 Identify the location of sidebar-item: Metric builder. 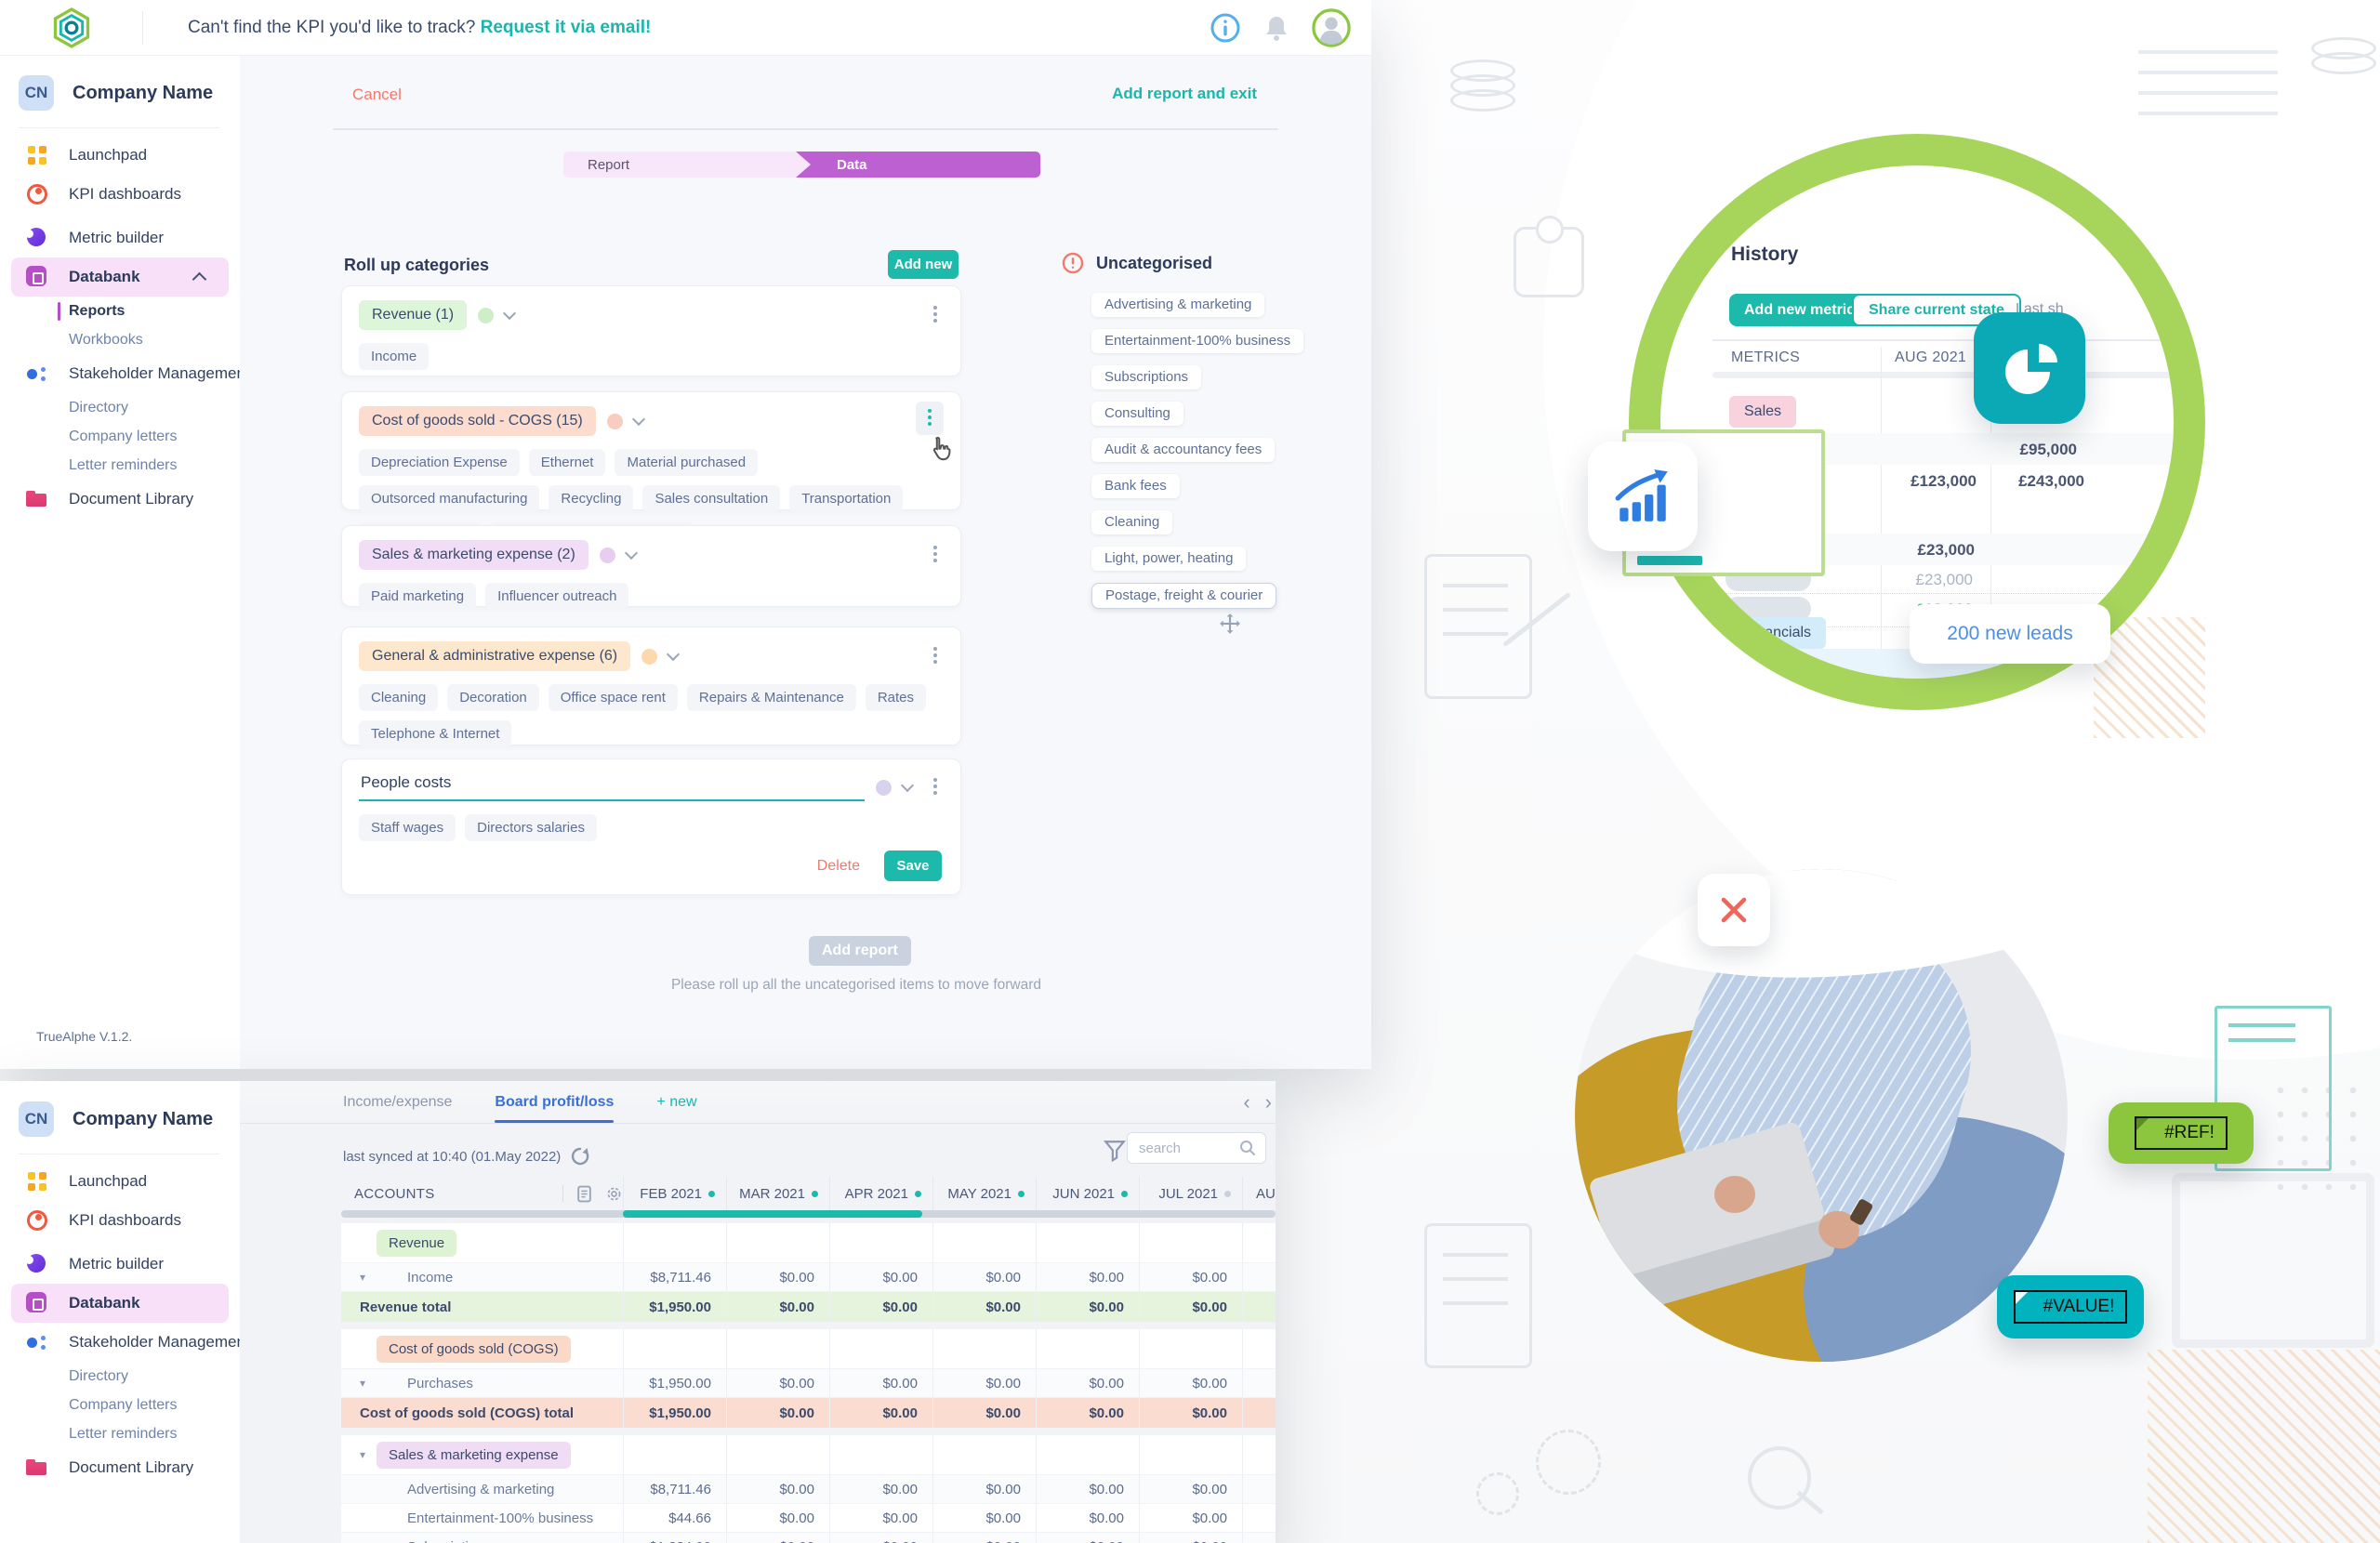
(120, 1264).